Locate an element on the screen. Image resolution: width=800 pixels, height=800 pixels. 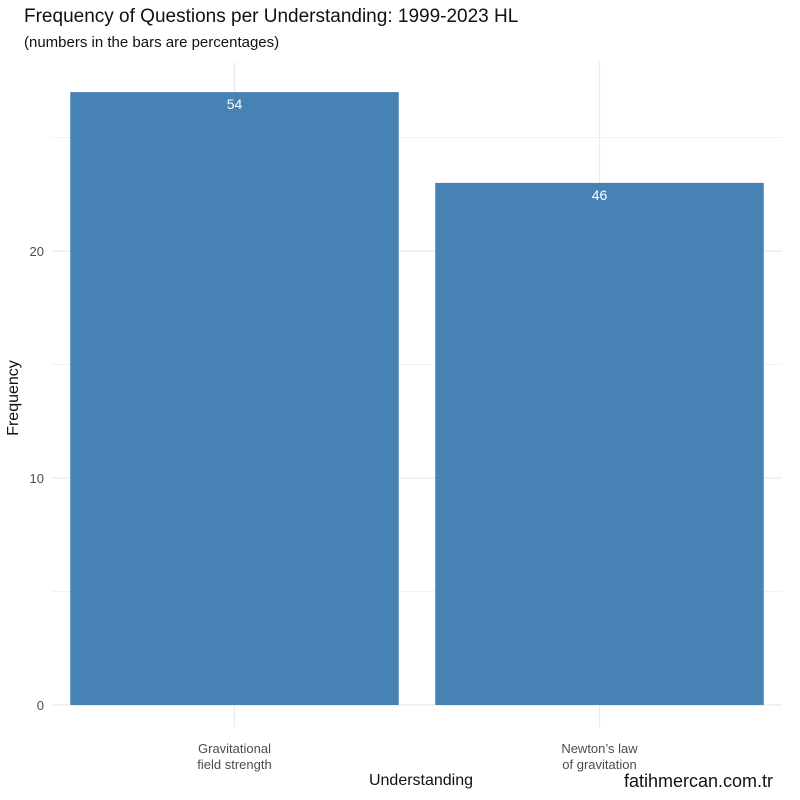
y-tick-label: 10 is located at coordinates (37, 478).